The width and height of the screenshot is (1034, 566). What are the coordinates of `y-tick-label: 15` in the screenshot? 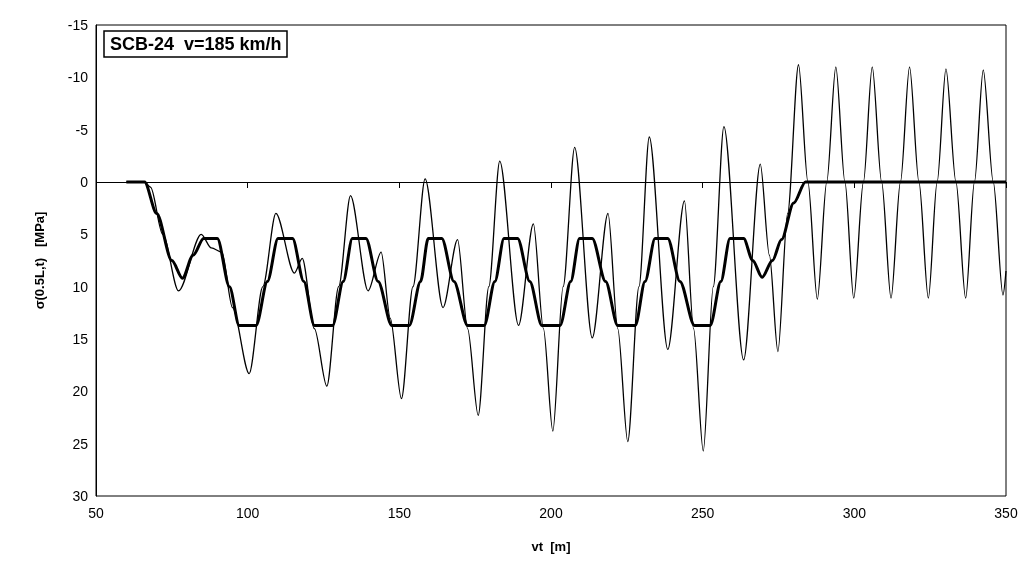 It's located at (80, 339).